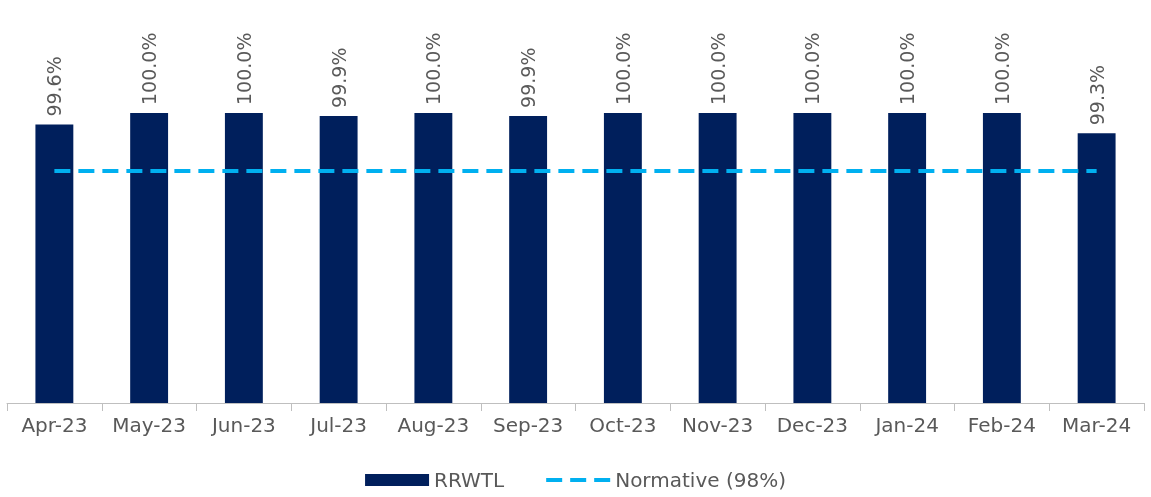 Image resolution: width=1151 pixels, height=497 pixels. Describe the element at coordinates (906, 425) in the screenshot. I see `x-tick-label: Jan-24` at that location.